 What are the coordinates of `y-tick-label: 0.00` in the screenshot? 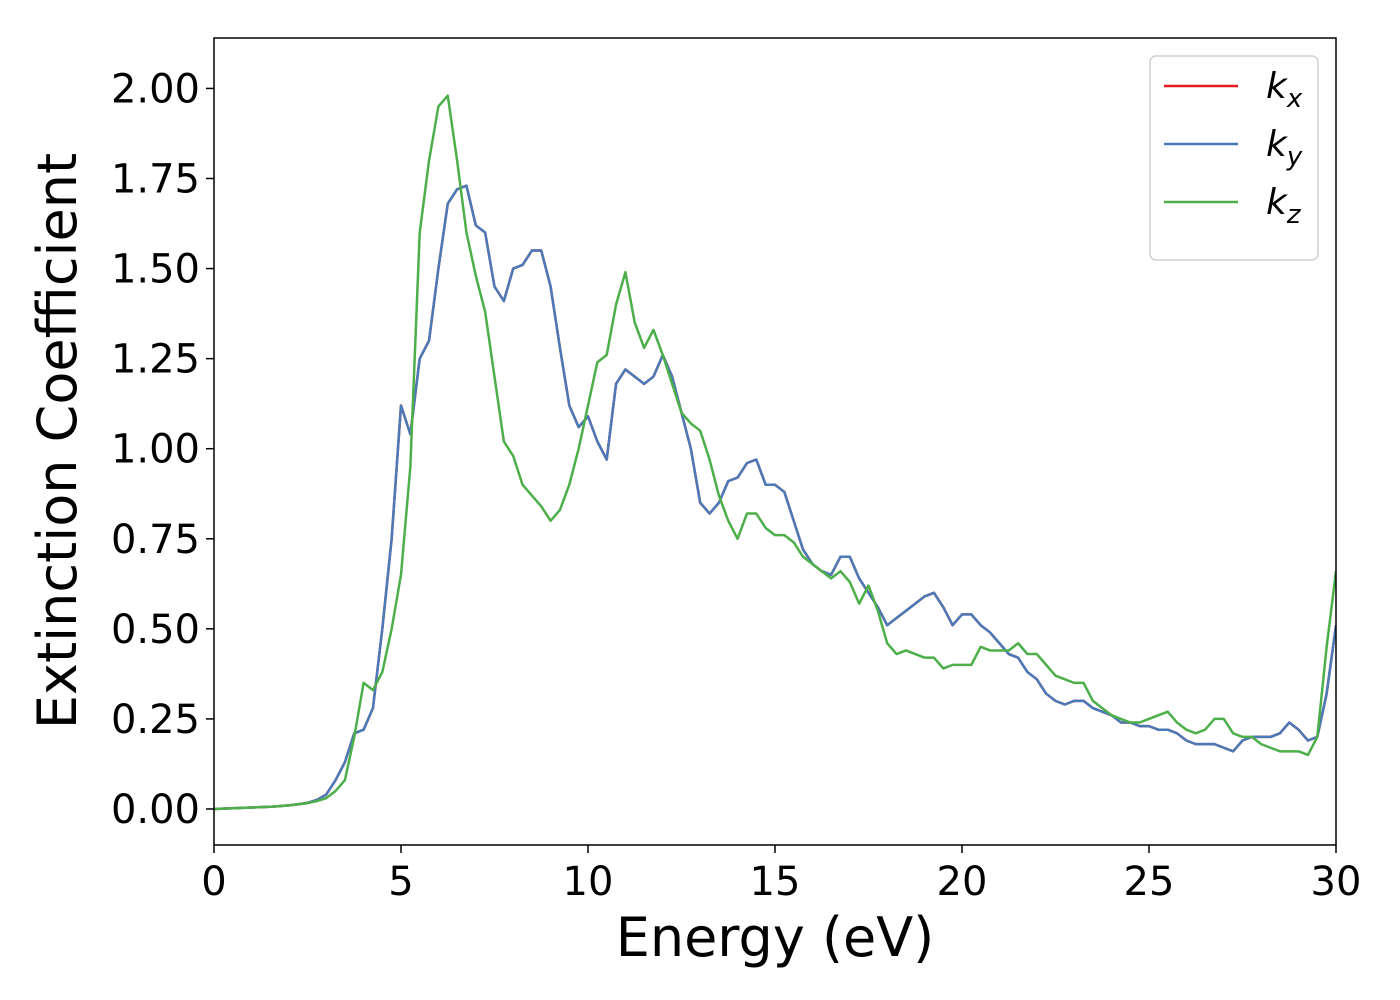 It's located at (155, 810).